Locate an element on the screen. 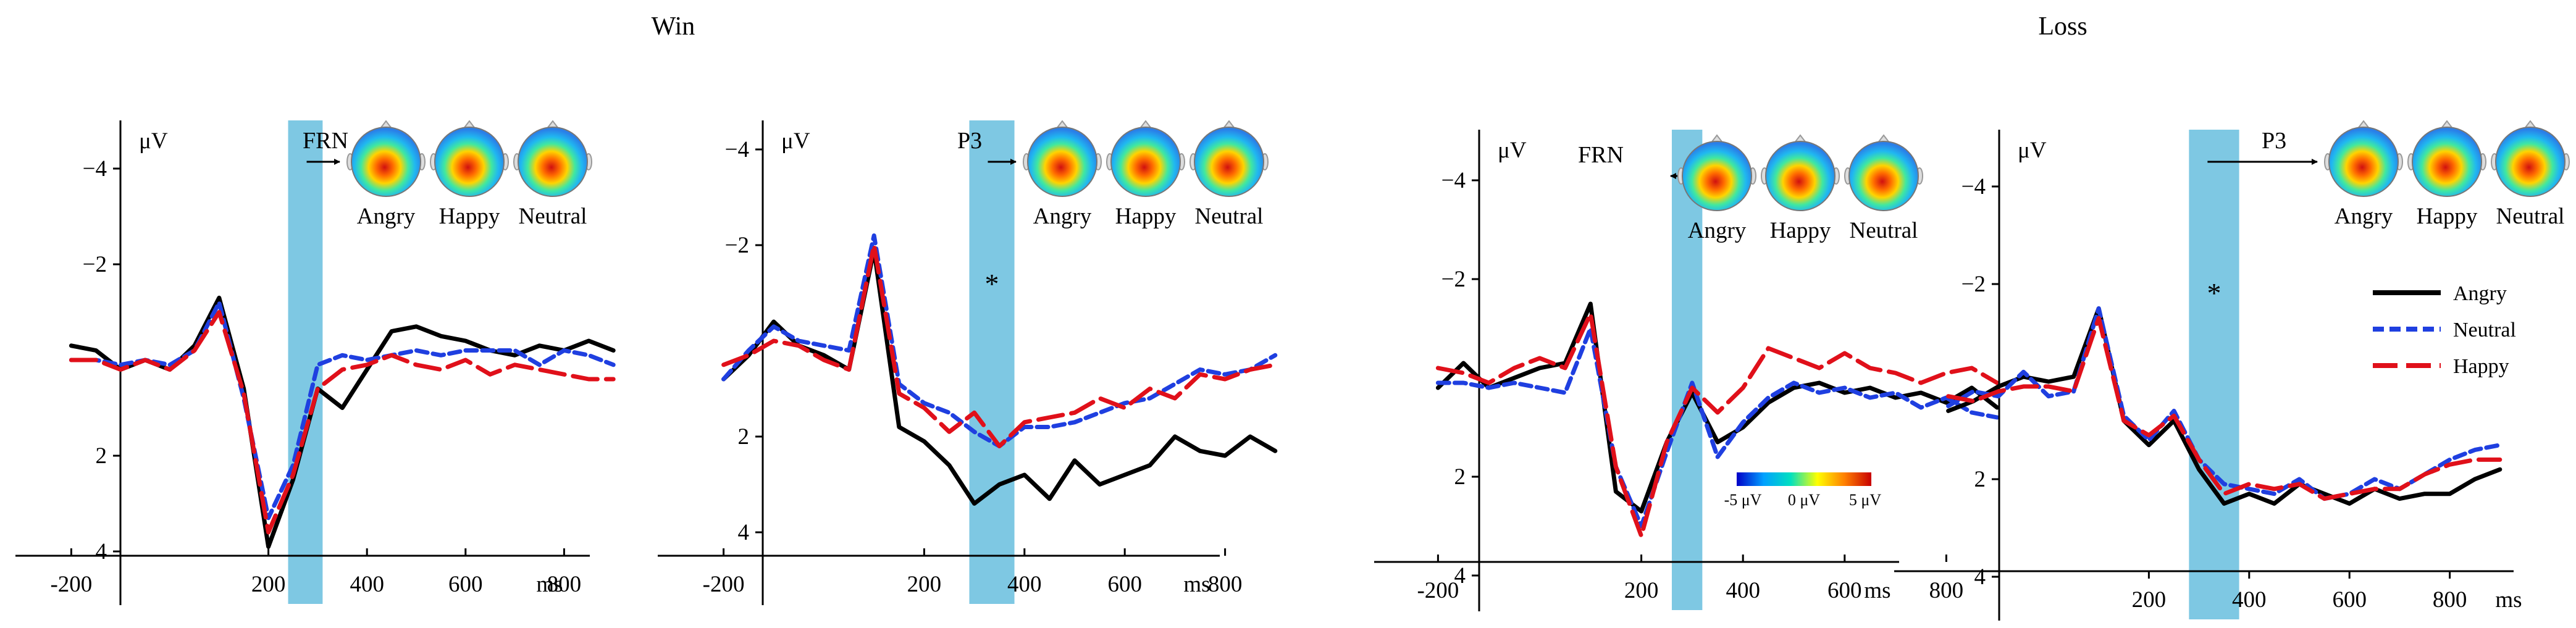 The width and height of the screenshot is (2576, 628). component-label: P3 is located at coordinates (2274, 141).